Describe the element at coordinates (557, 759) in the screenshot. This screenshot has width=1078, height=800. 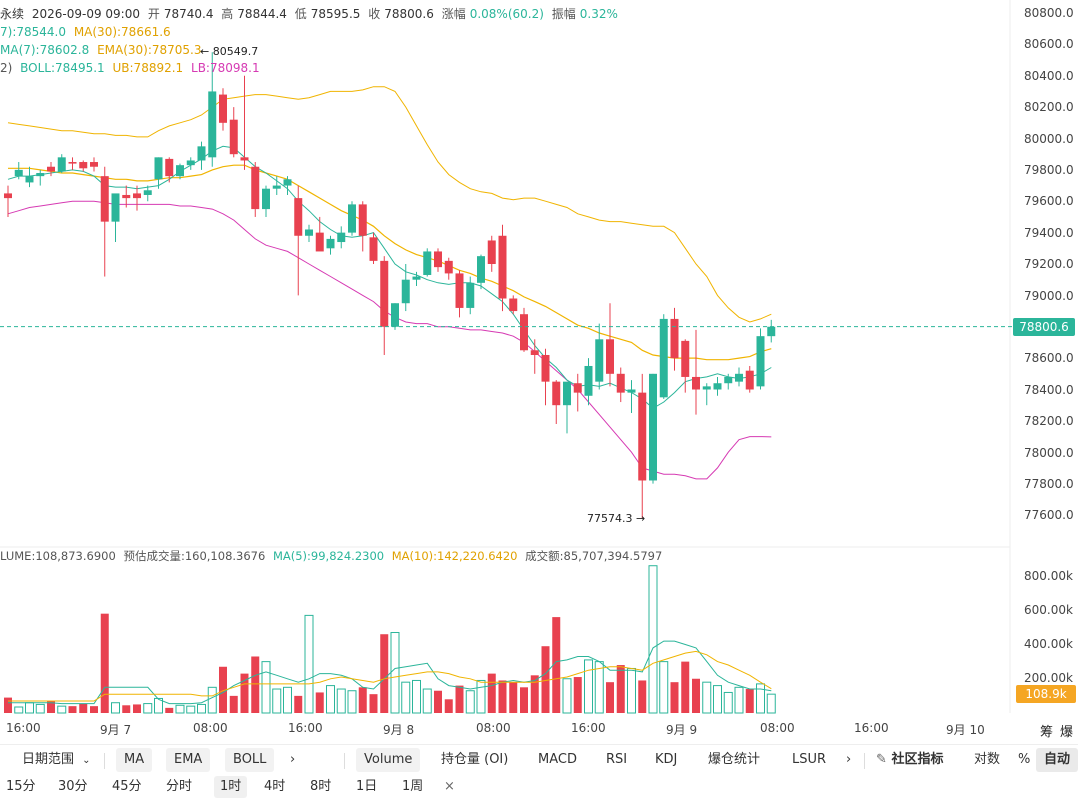
I see `macd-indicator-button: MACD` at that location.